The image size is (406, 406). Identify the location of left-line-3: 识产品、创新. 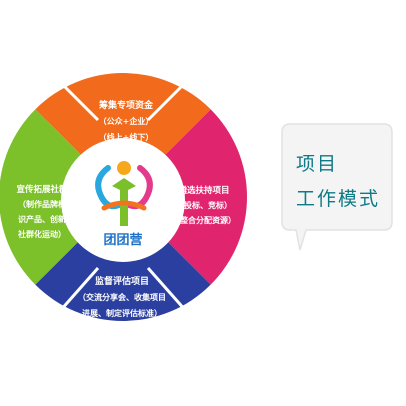
(42, 219).